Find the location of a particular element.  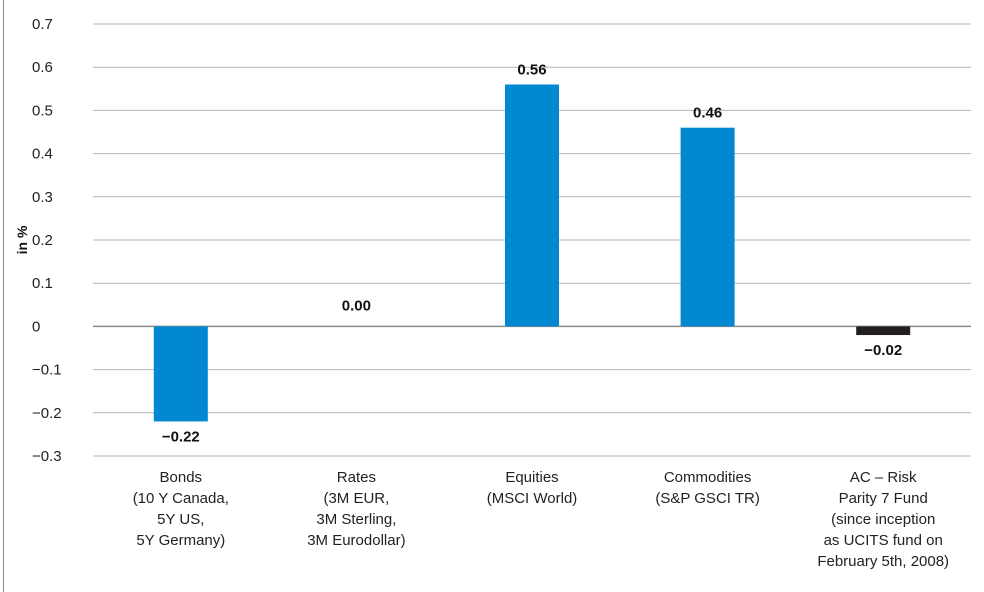

category-sublabel: (S&P GSCI TR) is located at coordinates (707, 498).